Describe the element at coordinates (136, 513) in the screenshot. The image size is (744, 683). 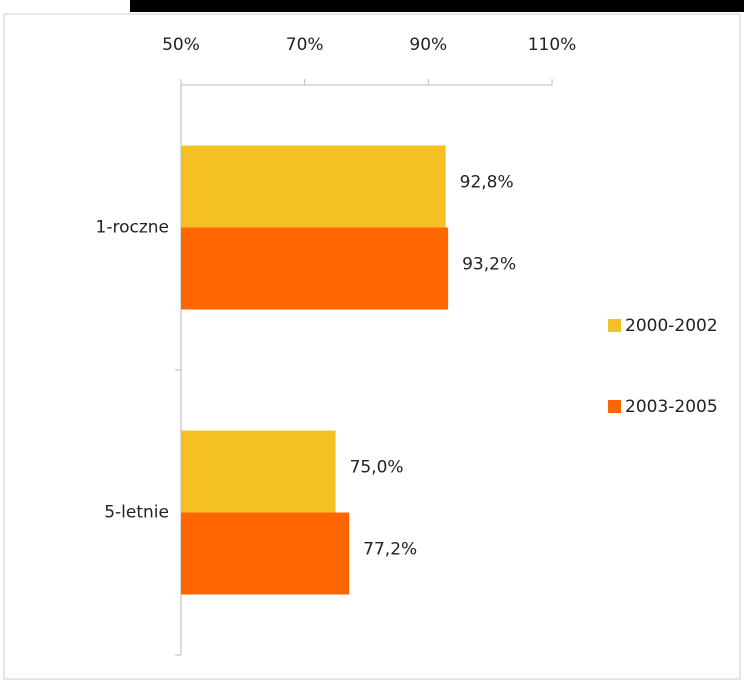
I see `y-tick-label: 5-letnie` at that location.